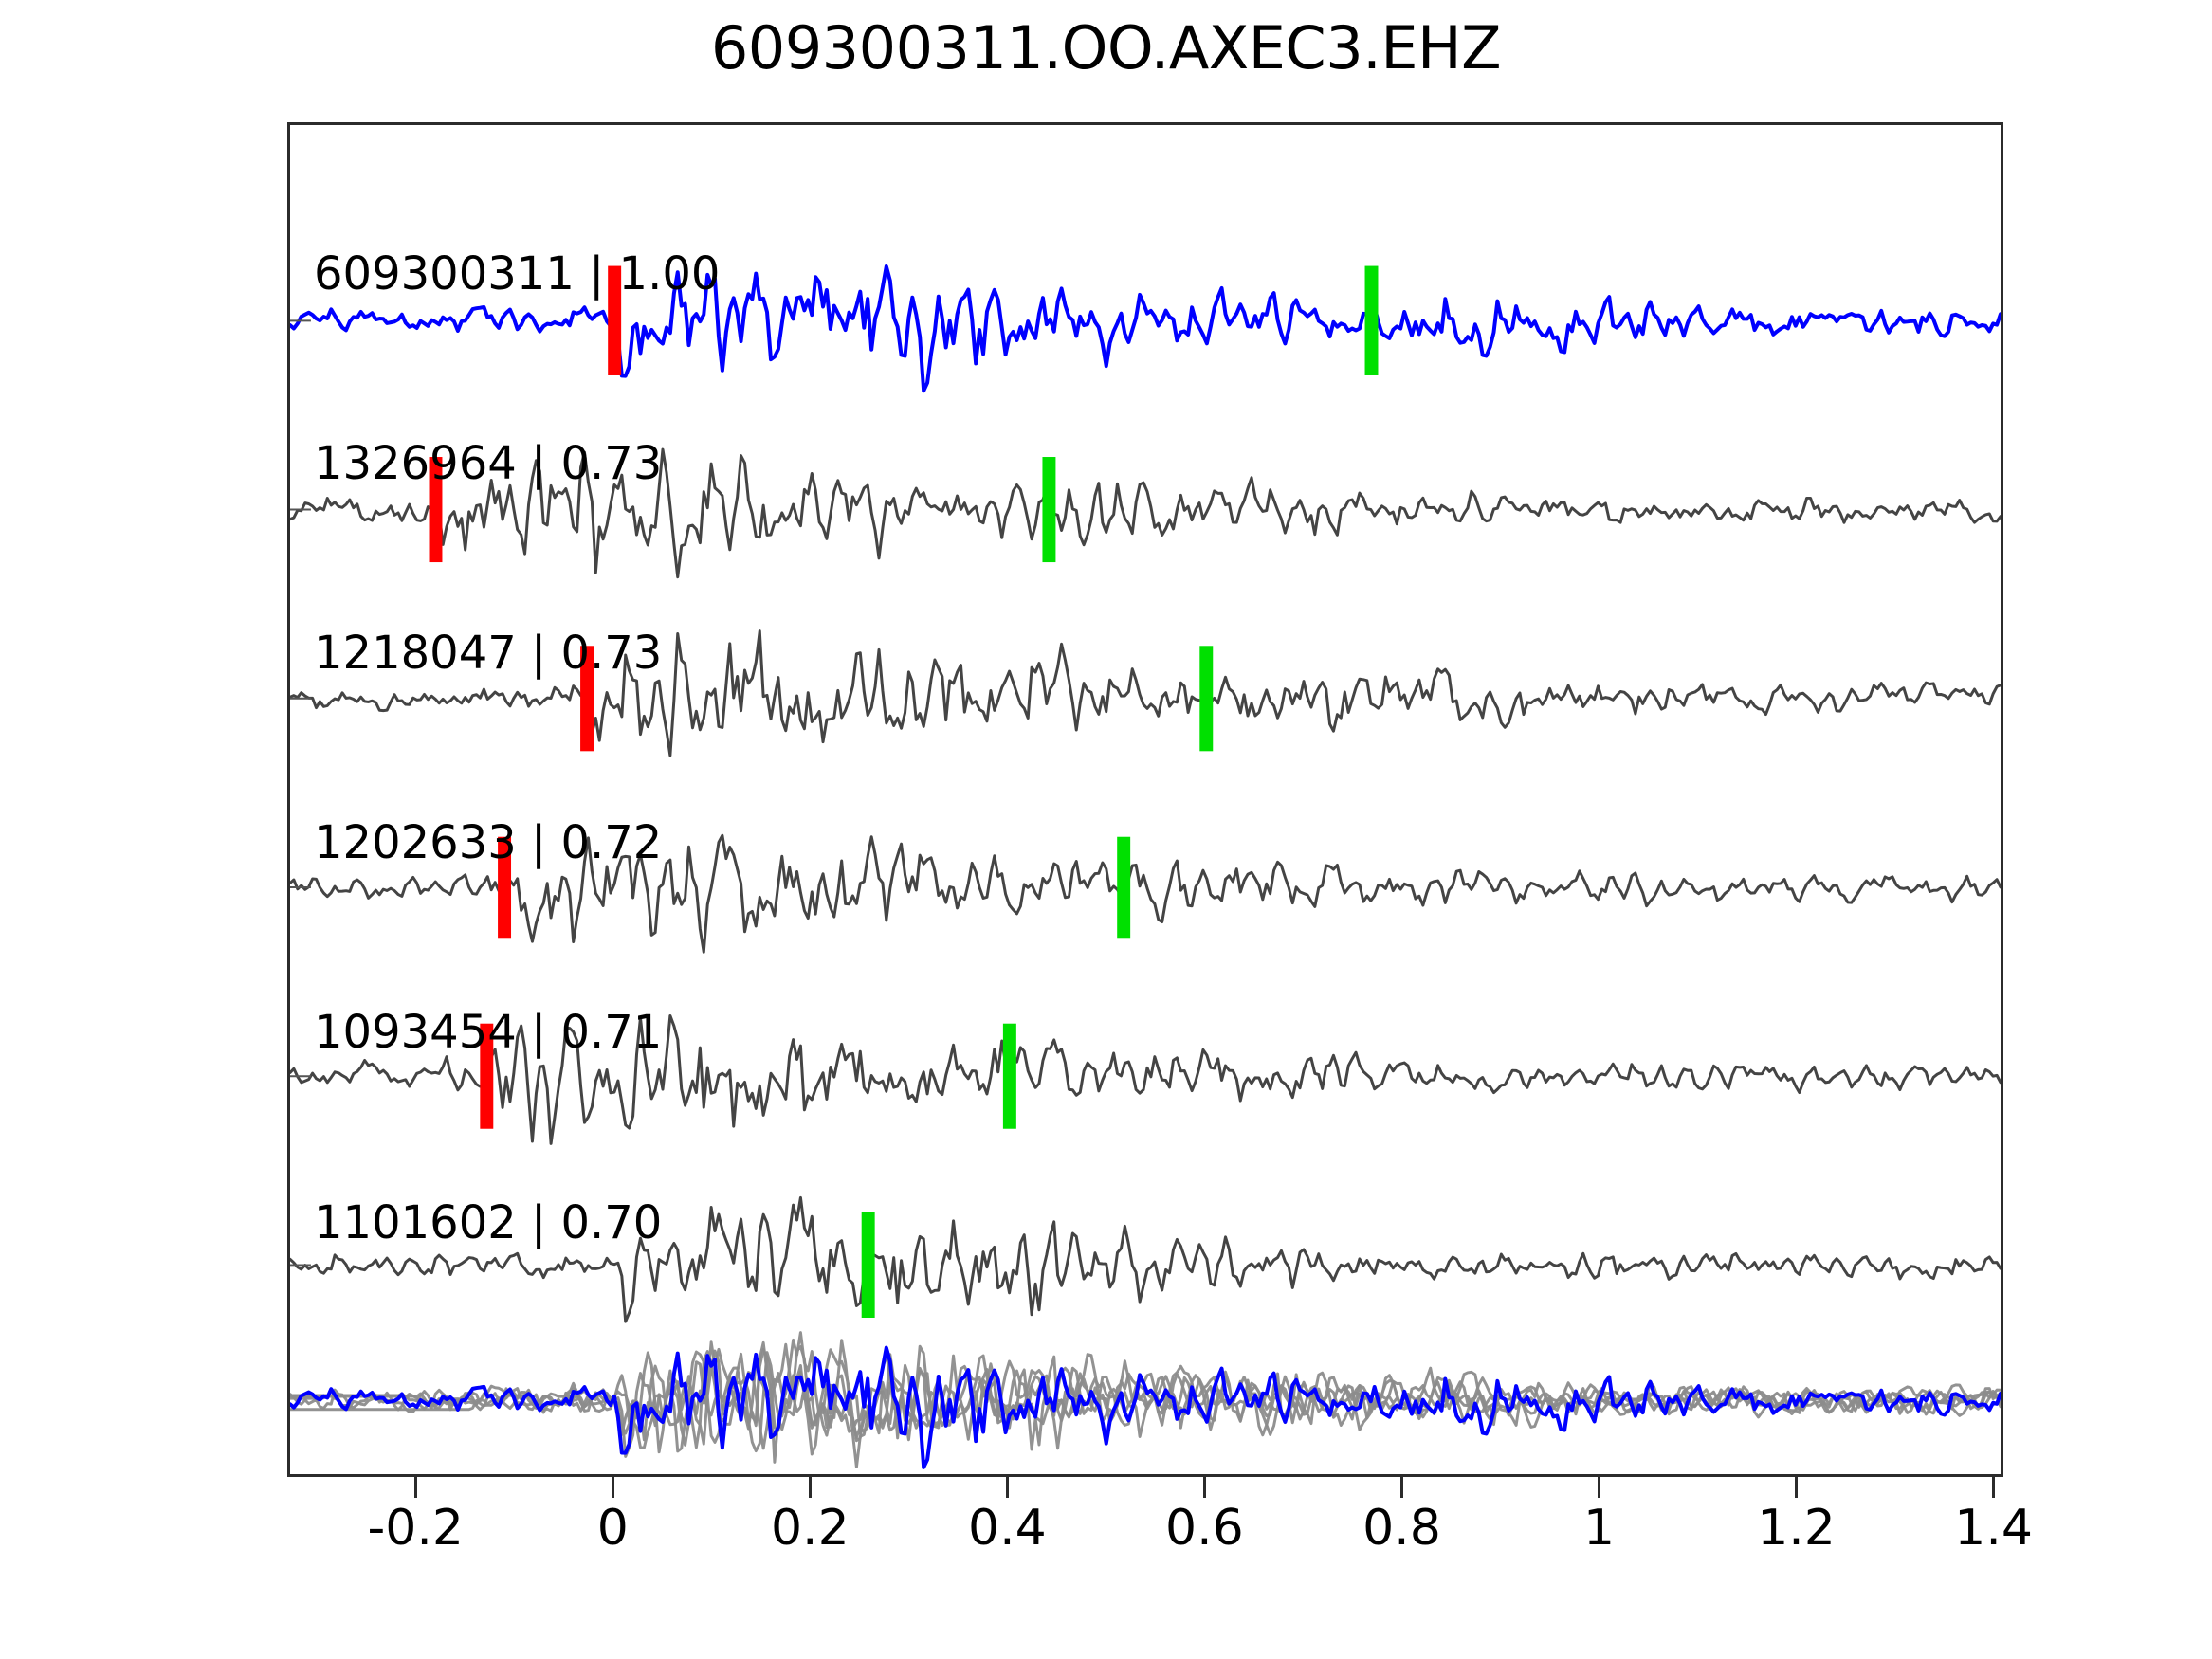 The width and height of the screenshot is (2212, 1659). What do you see at coordinates (1106, 47) in the screenshot?
I see `page-title: 609300311.OO.AXEC3.EHZ` at bounding box center [1106, 47].